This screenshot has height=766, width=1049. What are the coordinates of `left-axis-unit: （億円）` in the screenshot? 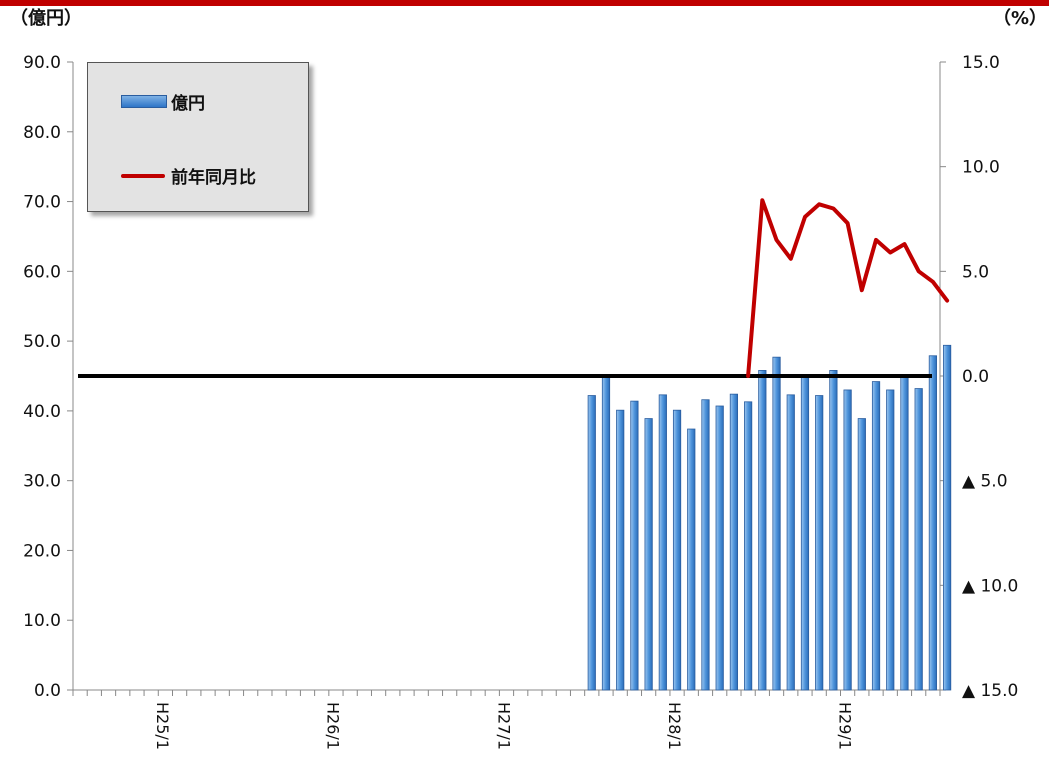 It's located at (46, 18).